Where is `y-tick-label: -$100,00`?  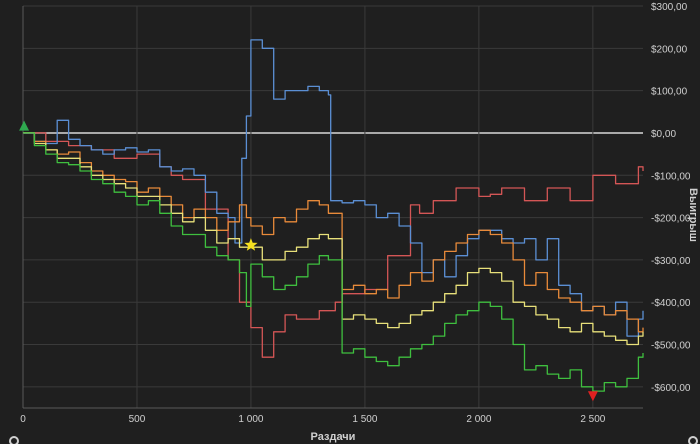 y-tick-label: -$100,00 is located at coordinates (671, 176).